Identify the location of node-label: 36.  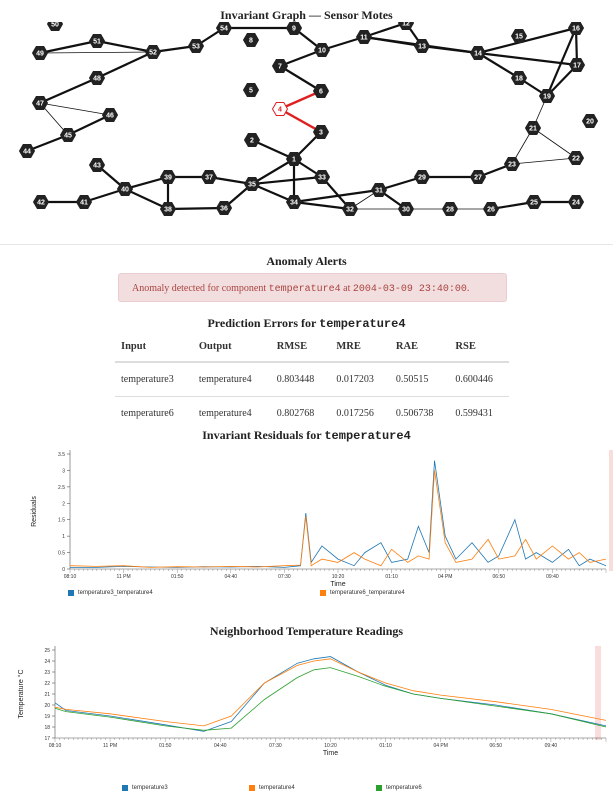
(224, 209).